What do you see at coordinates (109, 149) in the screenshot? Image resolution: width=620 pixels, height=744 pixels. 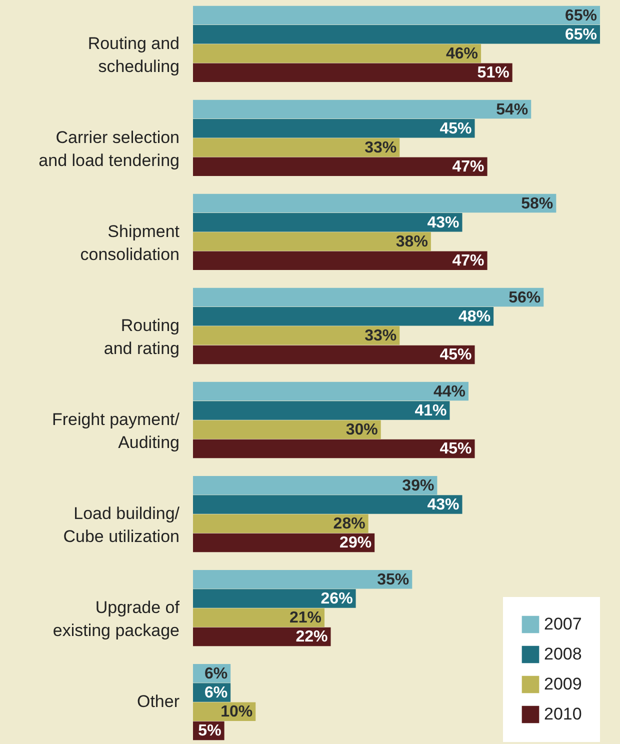 I see `y-tick-label: Carrier selection and load tendering` at bounding box center [109, 149].